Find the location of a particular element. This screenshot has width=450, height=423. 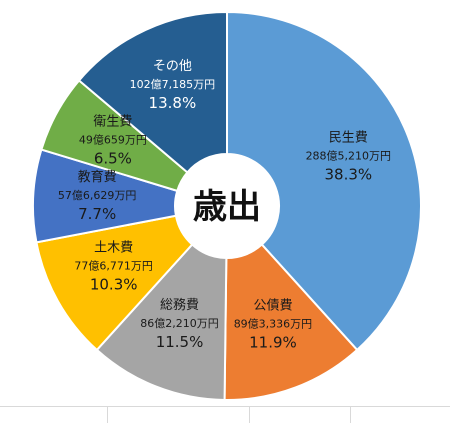

slice-label-other: その他 102億7,185万円 13.8% is located at coordinates (173, 85).